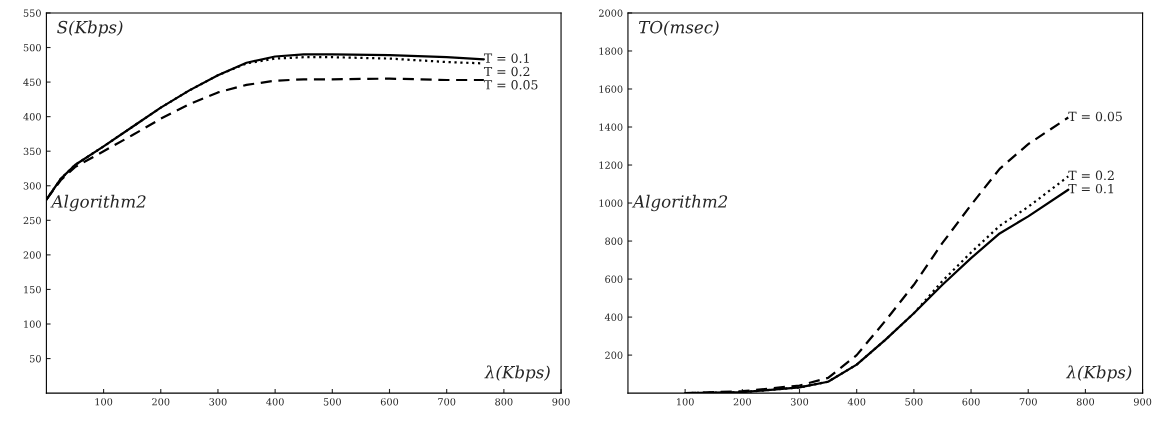 The height and width of the screenshot is (432, 1160). I want to click on y-tick-label: 1600, so click(611, 89).